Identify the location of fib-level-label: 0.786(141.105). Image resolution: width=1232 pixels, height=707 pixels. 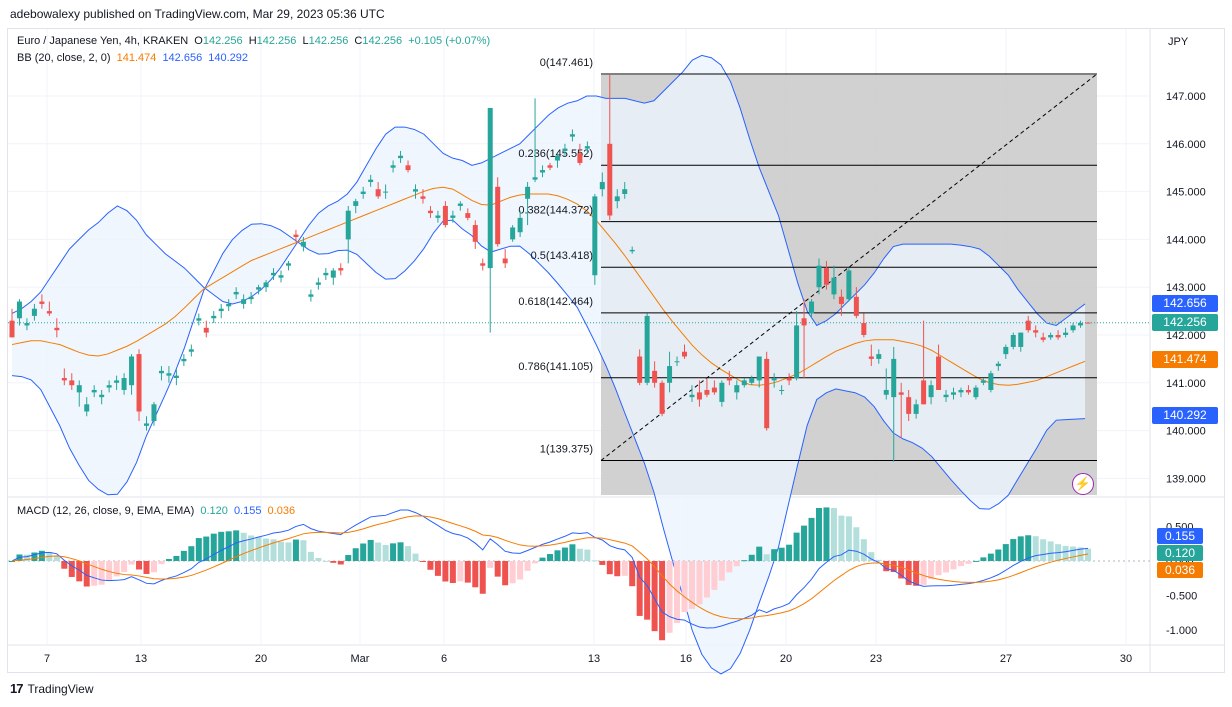
(555, 367).